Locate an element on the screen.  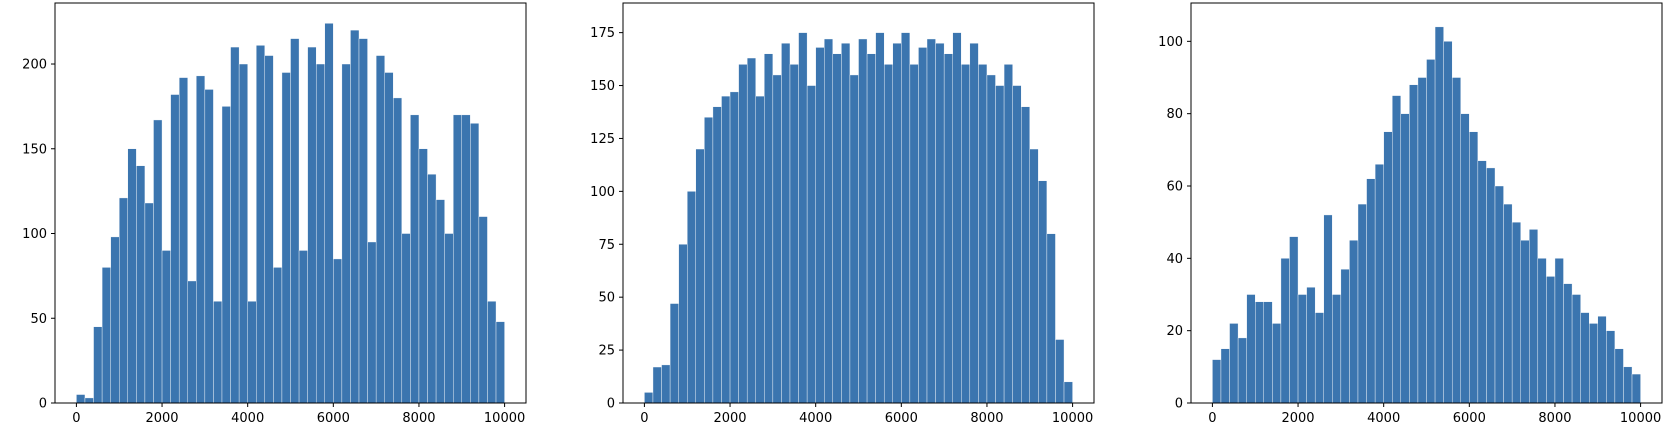
y-tick-label: 150 is located at coordinates (34, 149).